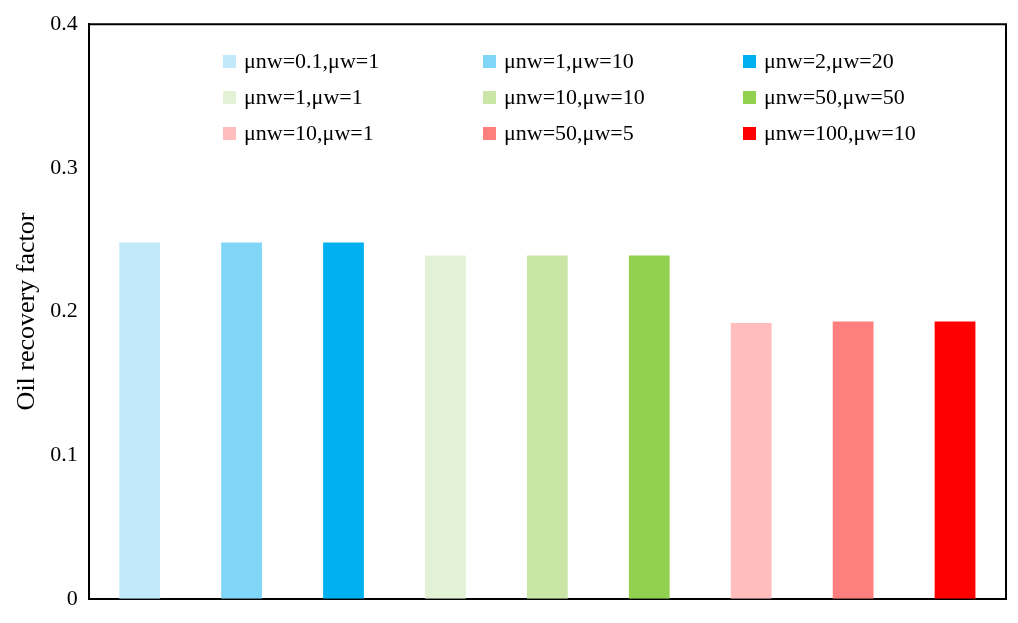  Describe the element at coordinates (829, 61) in the screenshot. I see `legend-label: μnw=2,μw=20` at that location.